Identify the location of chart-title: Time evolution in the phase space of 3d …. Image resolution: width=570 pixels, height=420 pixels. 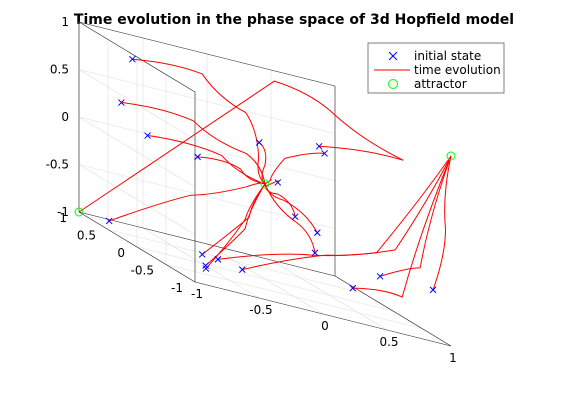
(294, 20).